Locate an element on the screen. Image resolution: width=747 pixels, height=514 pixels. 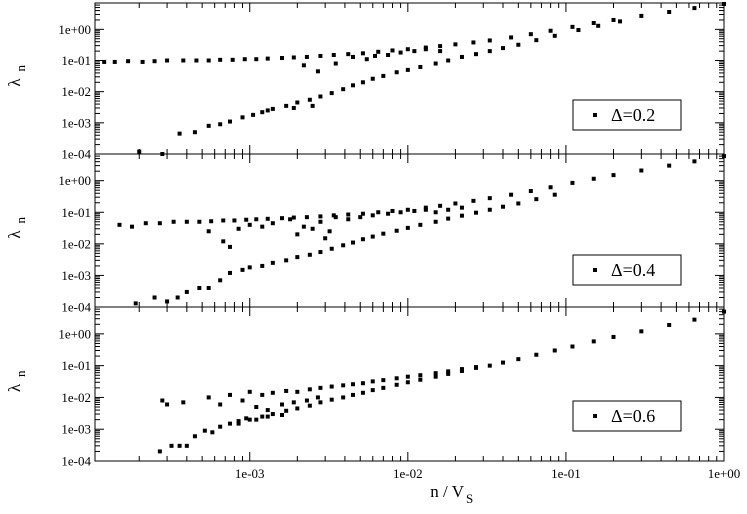
y-axis-label-subscript: n is located at coordinates (20, 373).